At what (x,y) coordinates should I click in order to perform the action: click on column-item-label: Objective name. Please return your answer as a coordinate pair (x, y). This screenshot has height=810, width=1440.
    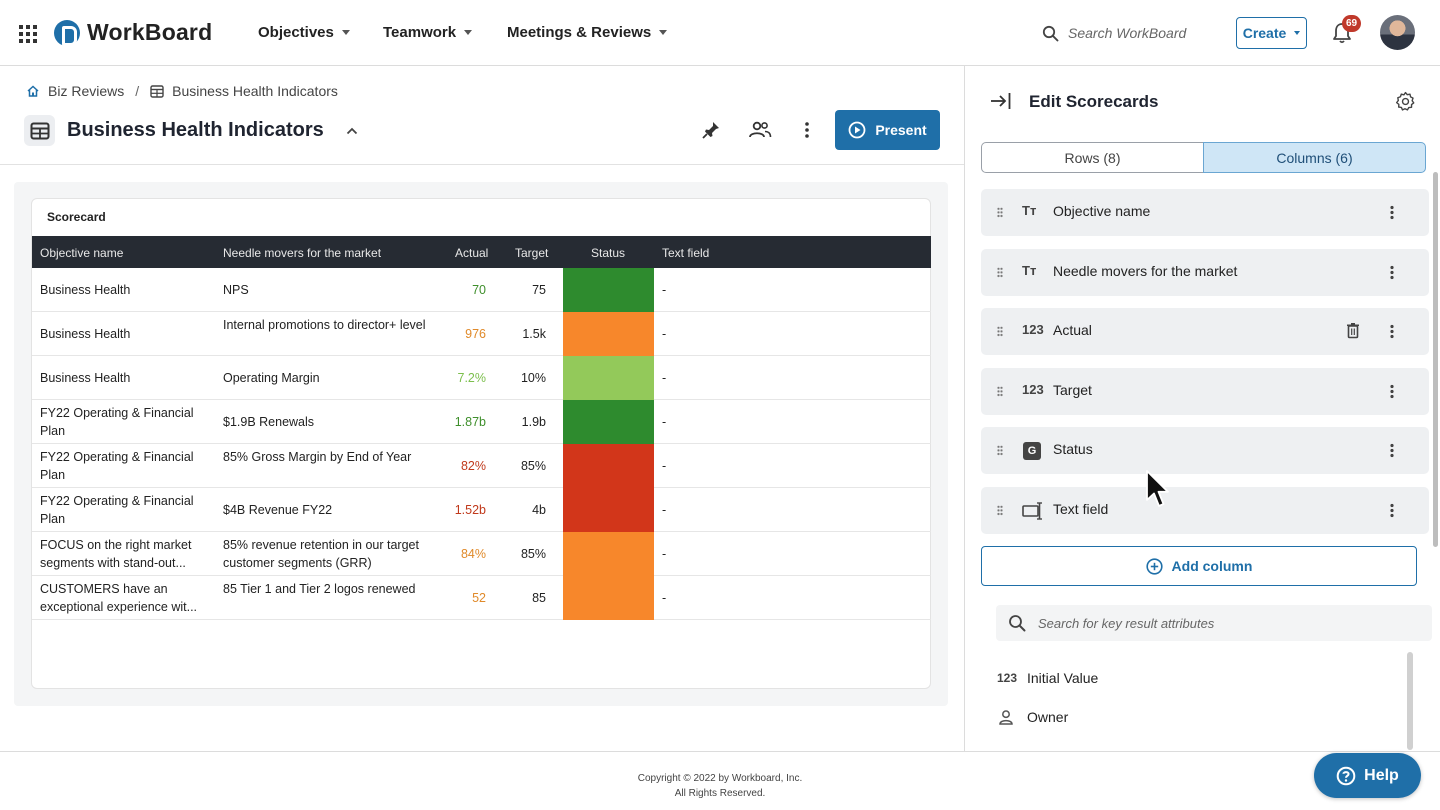
    Looking at the image, I should click on (1102, 211).